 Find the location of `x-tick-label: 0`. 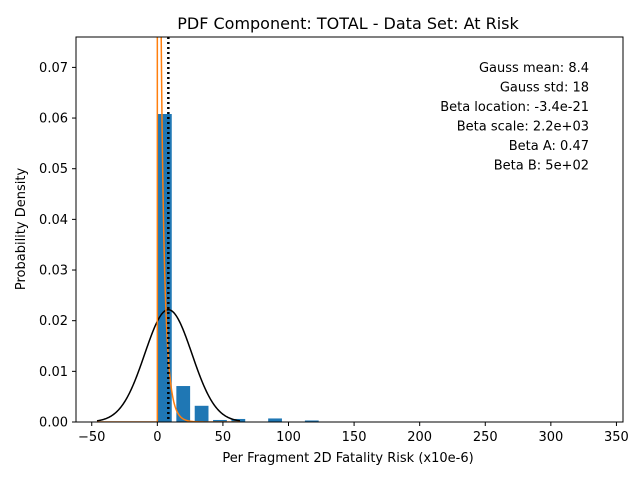

x-tick-label: 0 is located at coordinates (157, 437).